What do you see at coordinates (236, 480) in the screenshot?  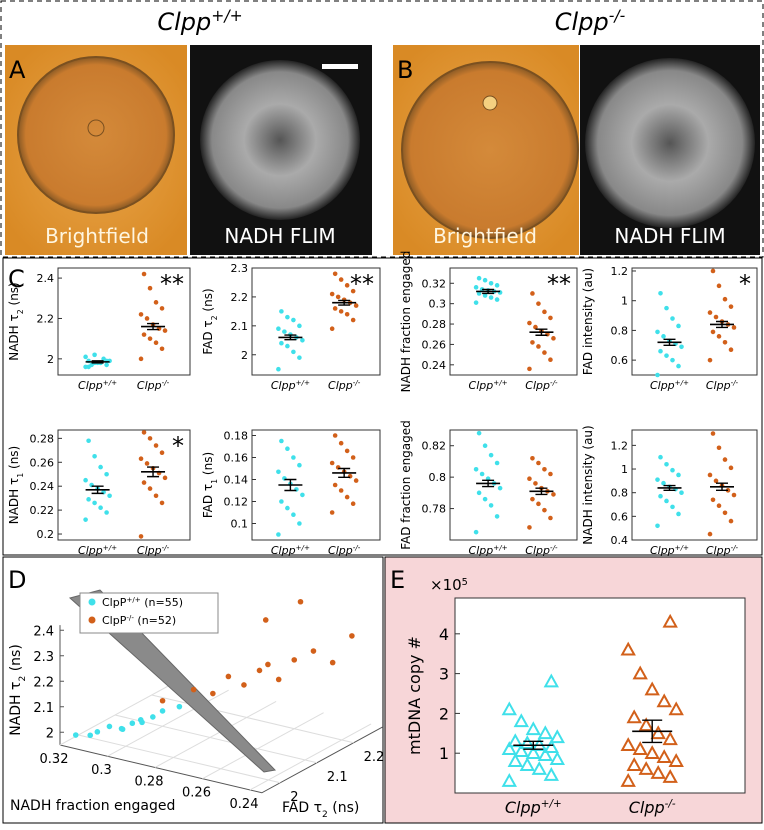 I see `y-tick-label: 0.14` at bounding box center [236, 480].